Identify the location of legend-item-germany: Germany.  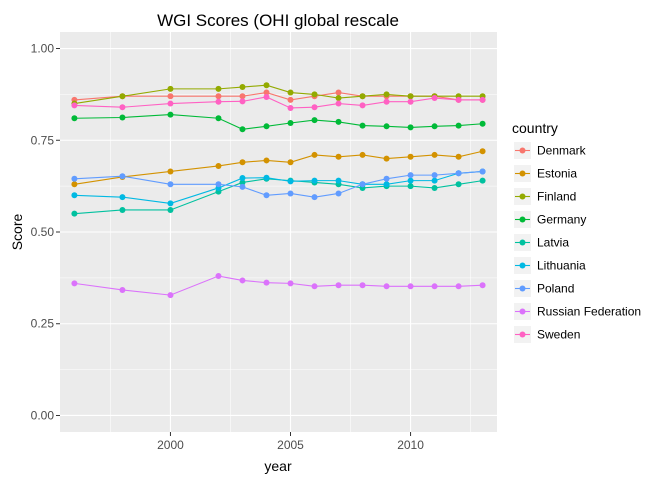
(550, 219).